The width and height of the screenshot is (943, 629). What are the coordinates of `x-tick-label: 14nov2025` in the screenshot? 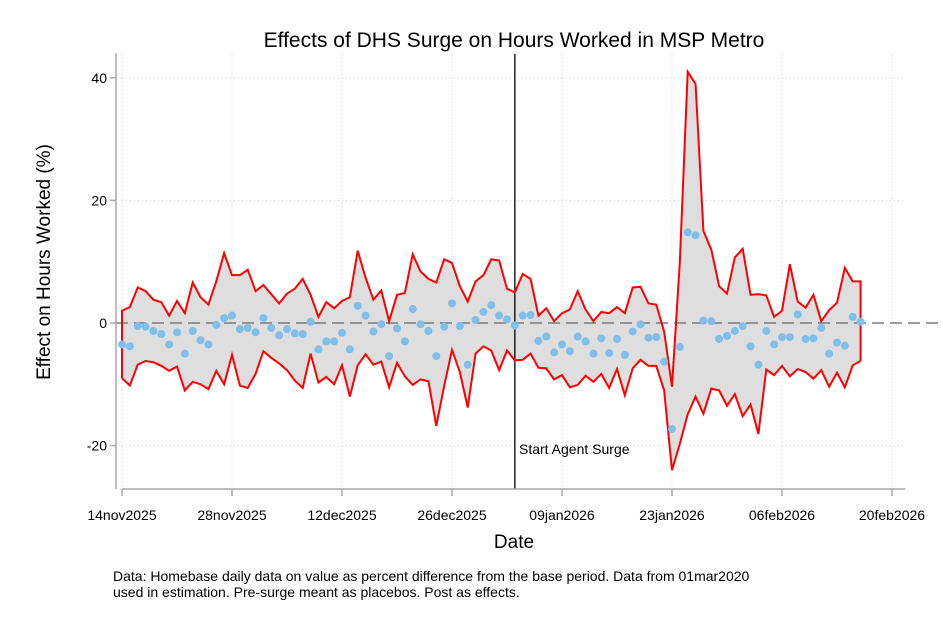 It's located at (122, 515).